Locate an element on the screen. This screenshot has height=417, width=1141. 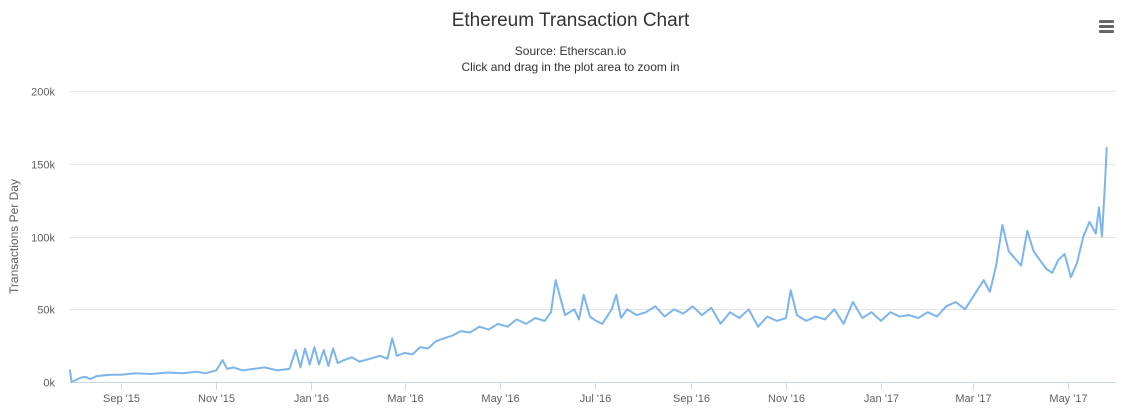
x-tick-label: Jan '16 is located at coordinates (311, 399).